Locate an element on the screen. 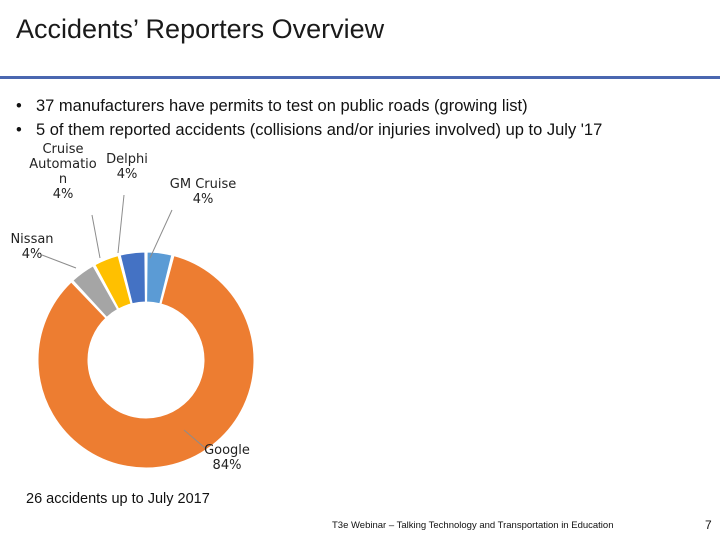  data-label-cruise-automation: Cruise Automatio n 4% is located at coordinates (63, 172).